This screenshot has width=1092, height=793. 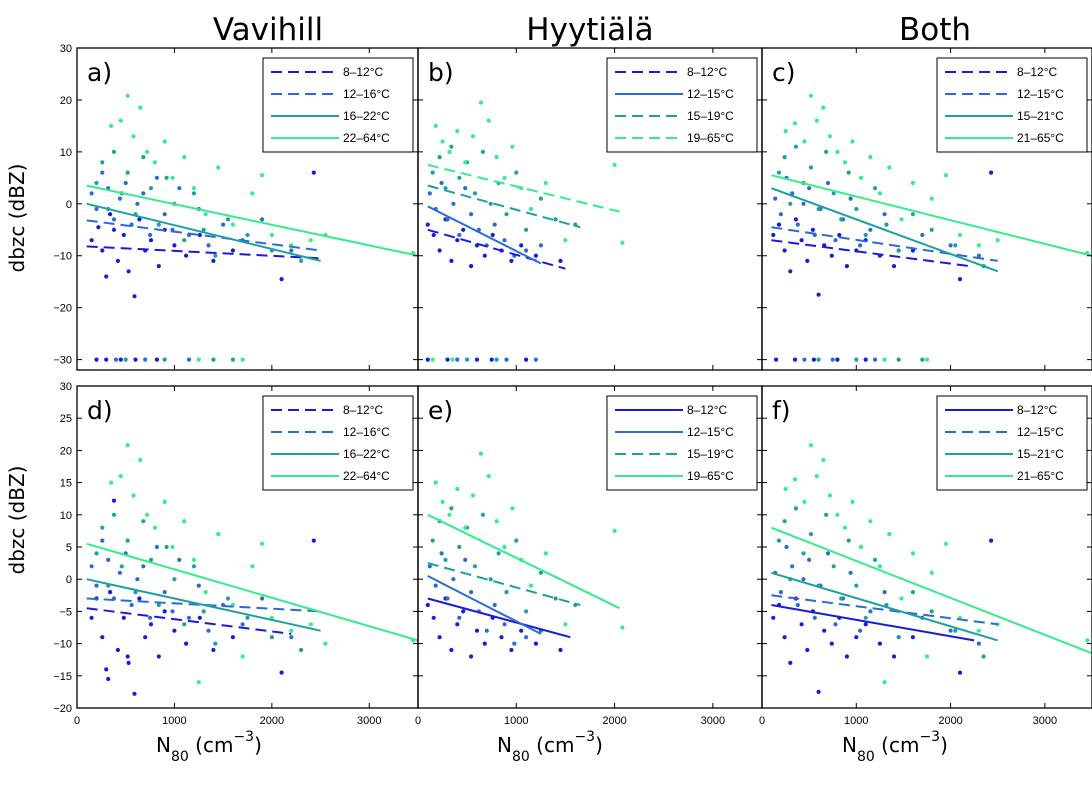 I want to click on panel-letter: c), so click(x=784, y=72).